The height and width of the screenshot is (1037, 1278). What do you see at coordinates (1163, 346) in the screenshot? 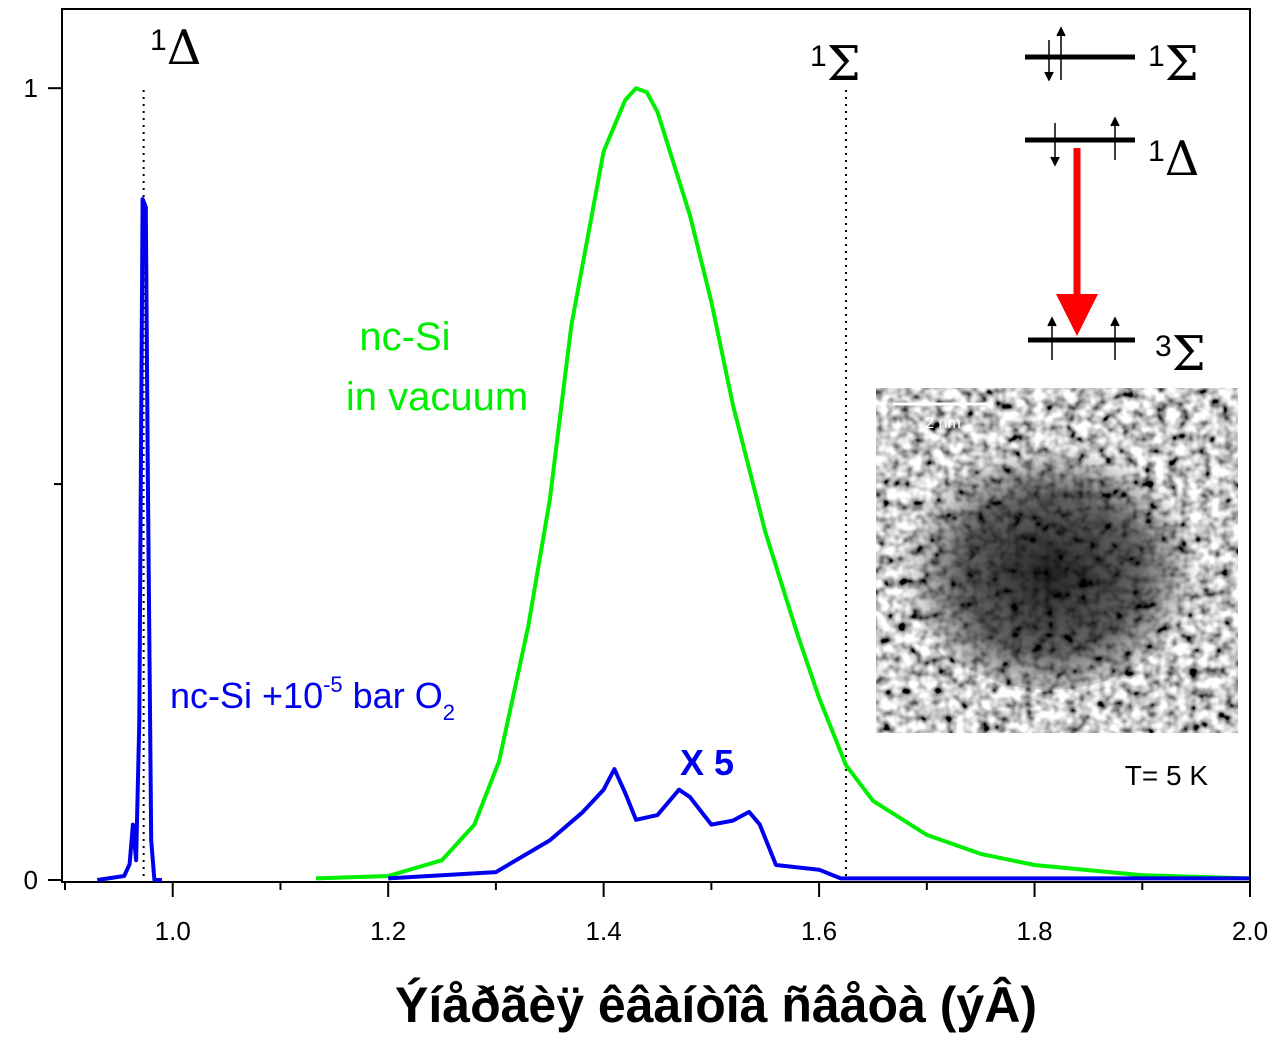
I see `sup: 3` at bounding box center [1163, 346].